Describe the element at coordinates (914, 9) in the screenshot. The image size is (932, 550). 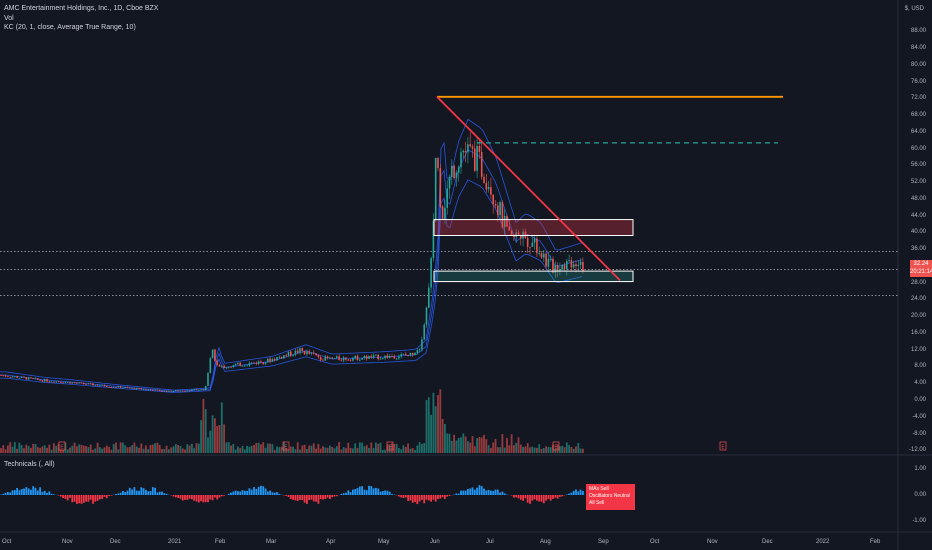
I see `currency-label: $, USD` at that location.